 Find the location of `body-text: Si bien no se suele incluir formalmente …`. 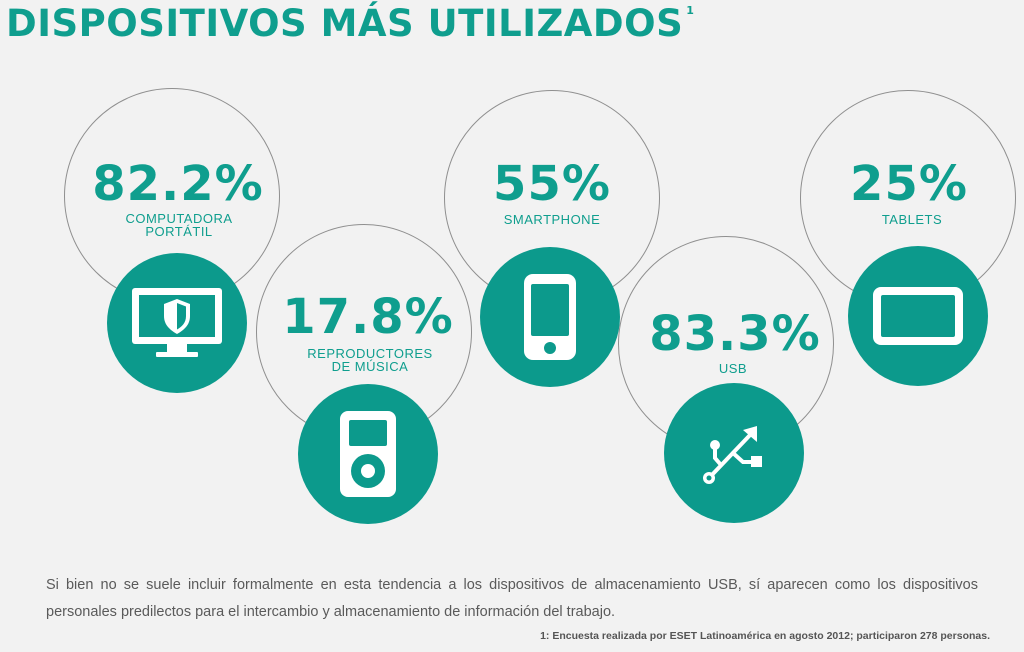

body-text: Si bien no se suele incluir formalmente … is located at coordinates (512, 598).